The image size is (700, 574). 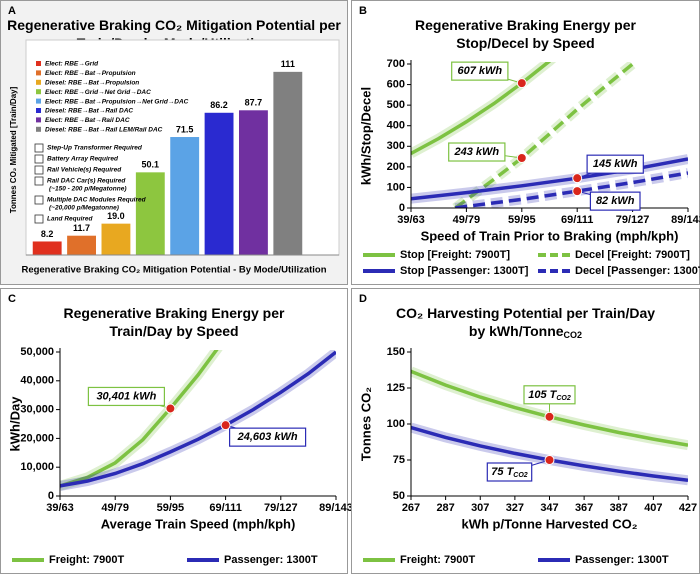 What do you see at coordinates (198, 523) in the screenshot?
I see `x-axis-label: Average Train Speed (mph/kph)` at bounding box center [198, 523].